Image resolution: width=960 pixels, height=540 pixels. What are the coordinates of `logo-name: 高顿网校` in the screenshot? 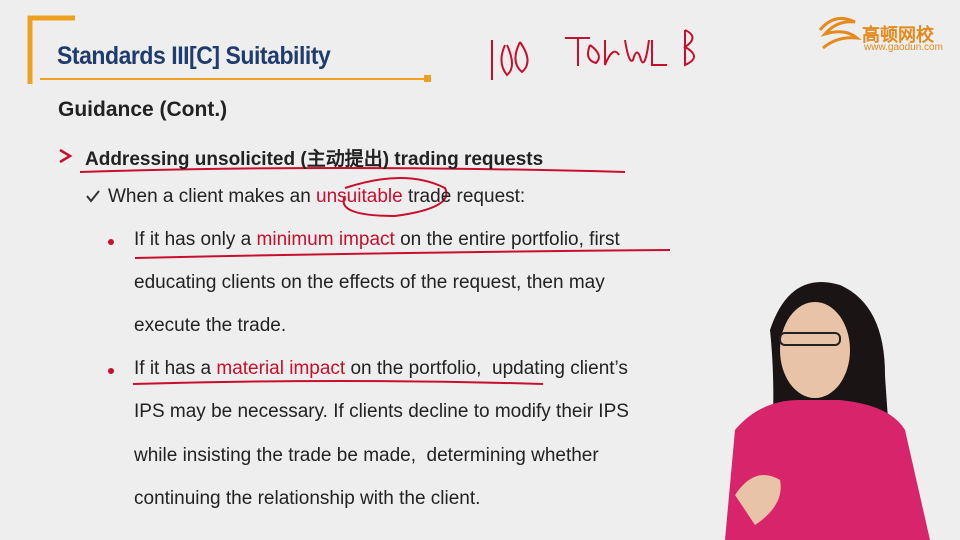 It's located at (898, 35).